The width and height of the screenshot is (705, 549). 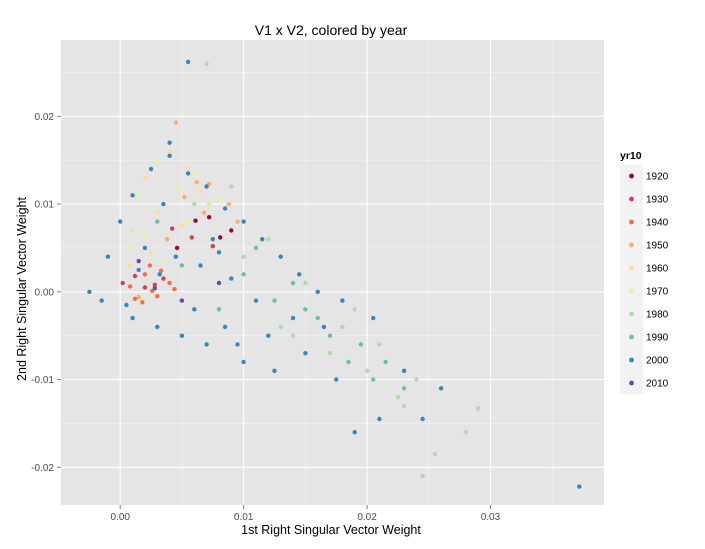 I want to click on x-tick-label: 0.02, so click(x=367, y=517).